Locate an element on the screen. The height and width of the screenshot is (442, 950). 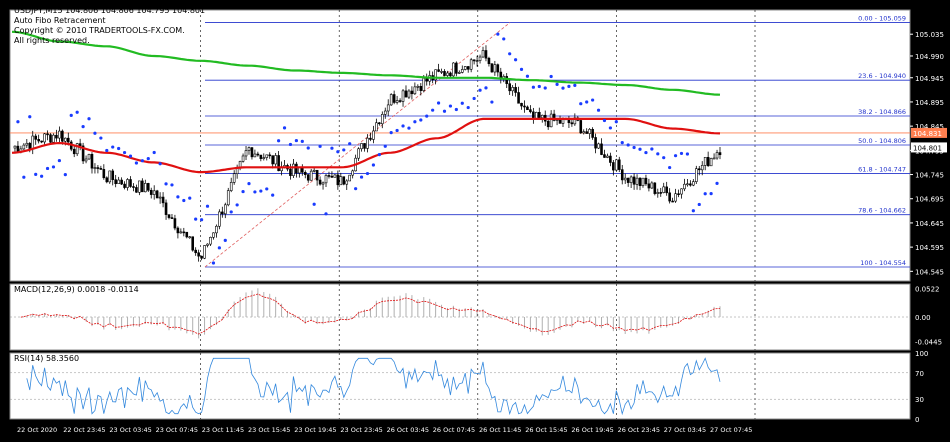
ma-price-marker-label: 104.831 is located at coordinates (927, 134).